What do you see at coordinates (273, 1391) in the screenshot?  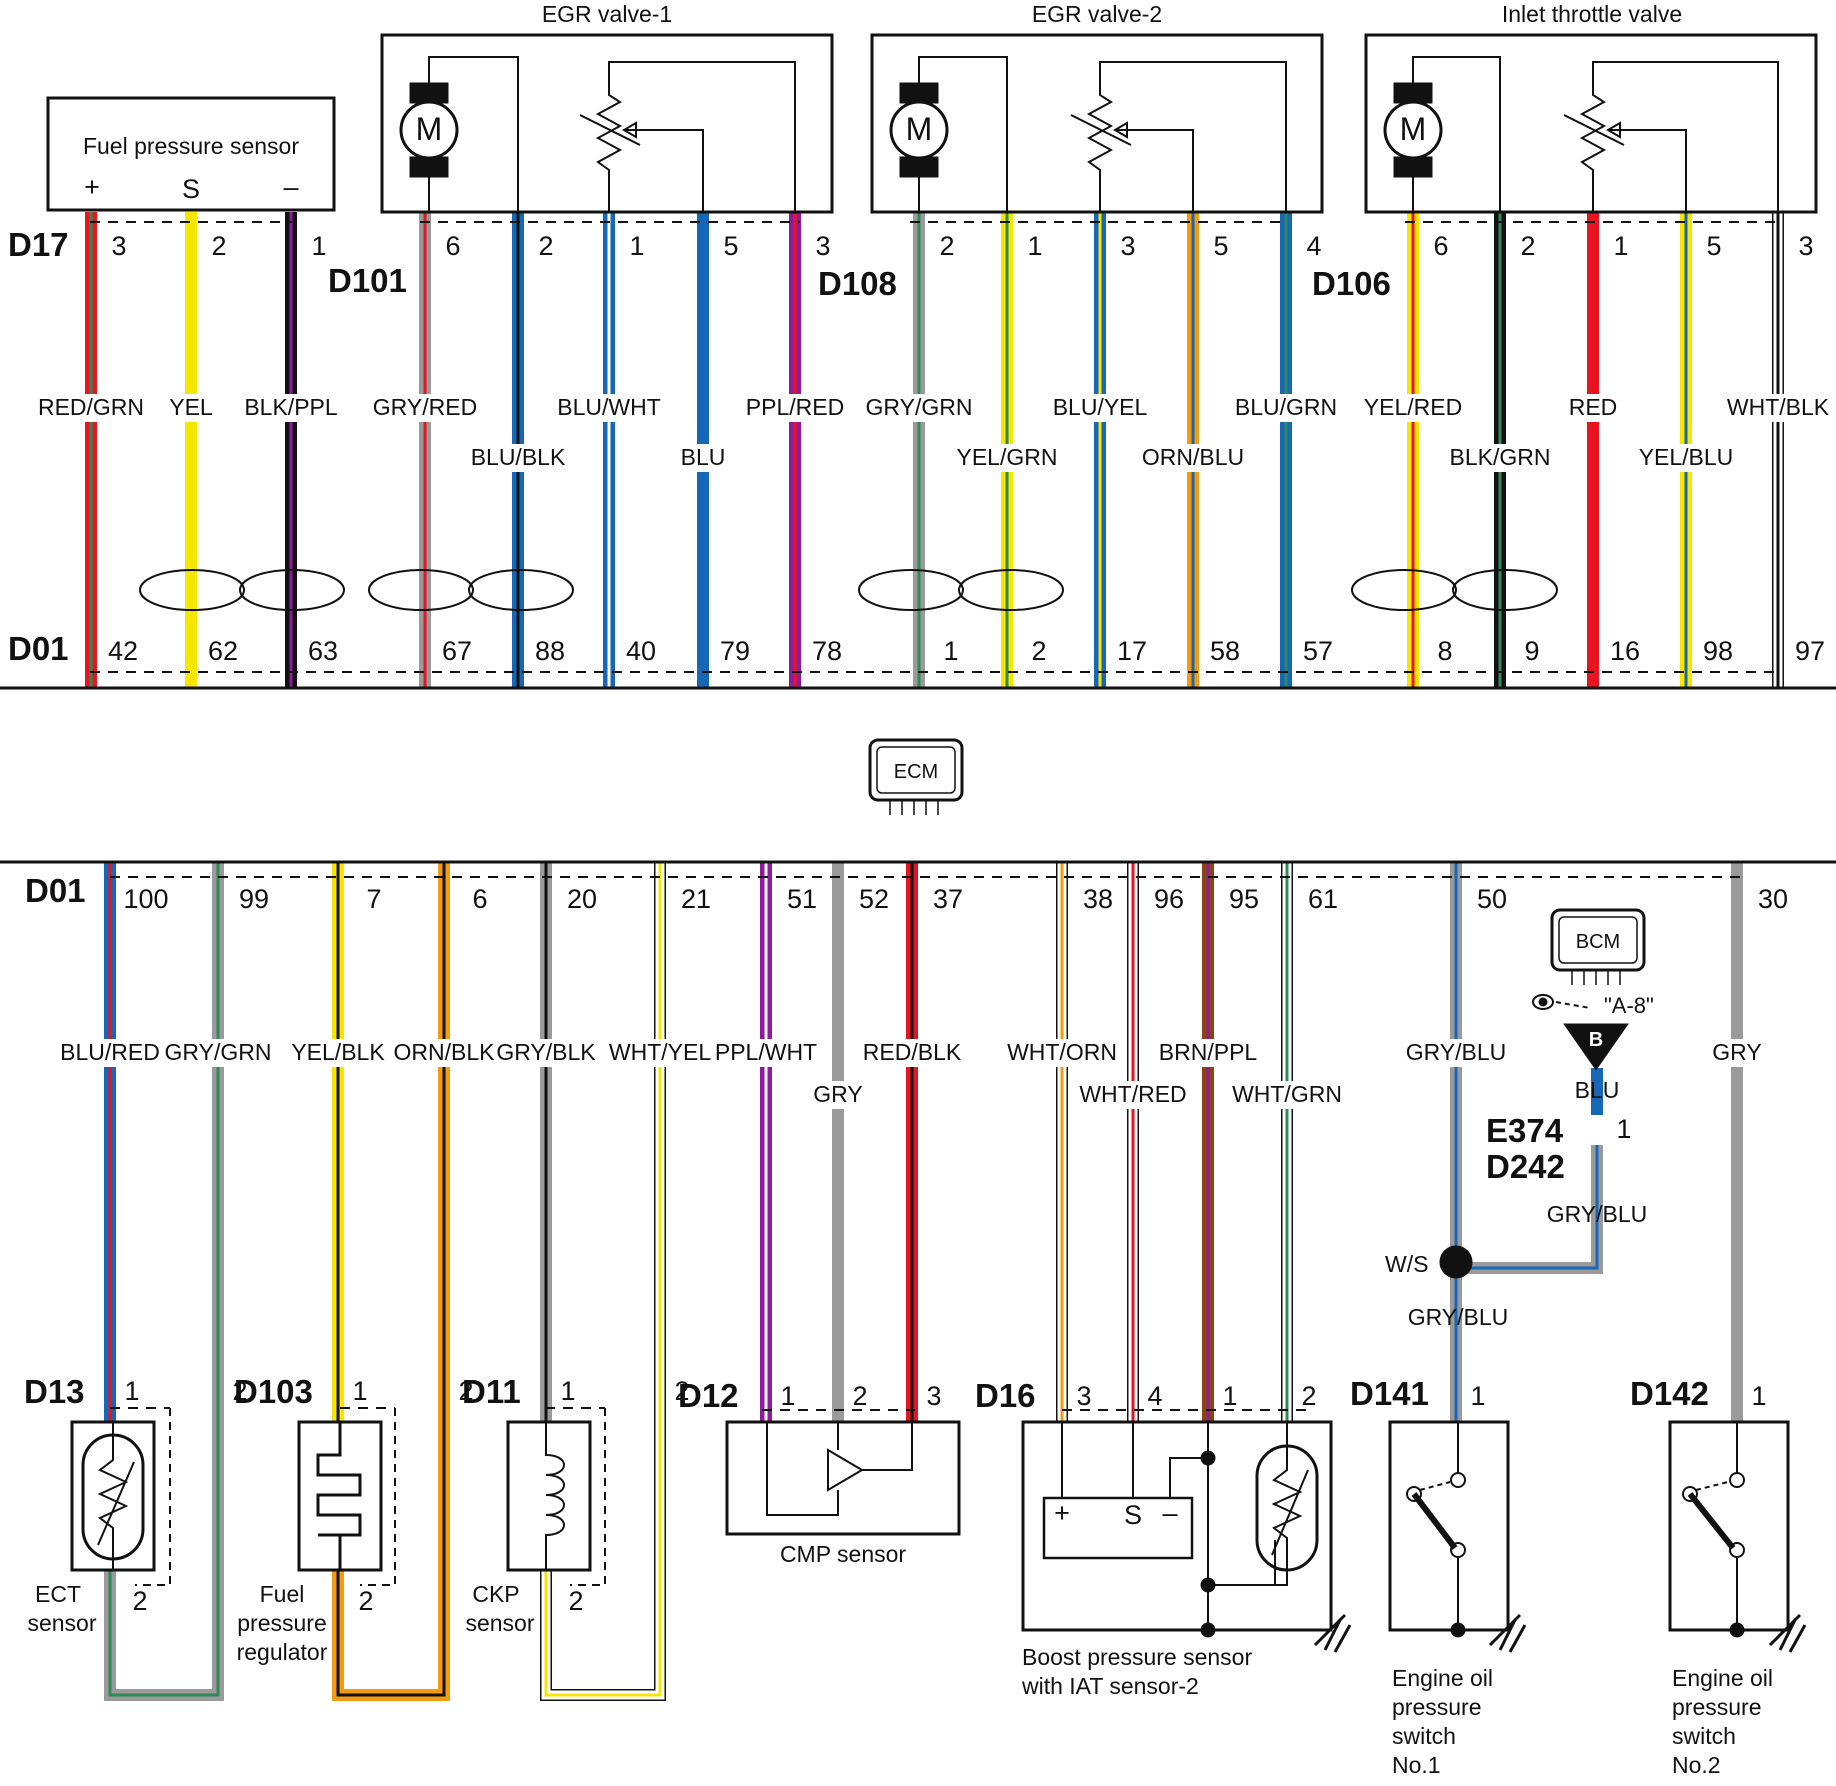 I see `connector-d103: D103` at bounding box center [273, 1391].